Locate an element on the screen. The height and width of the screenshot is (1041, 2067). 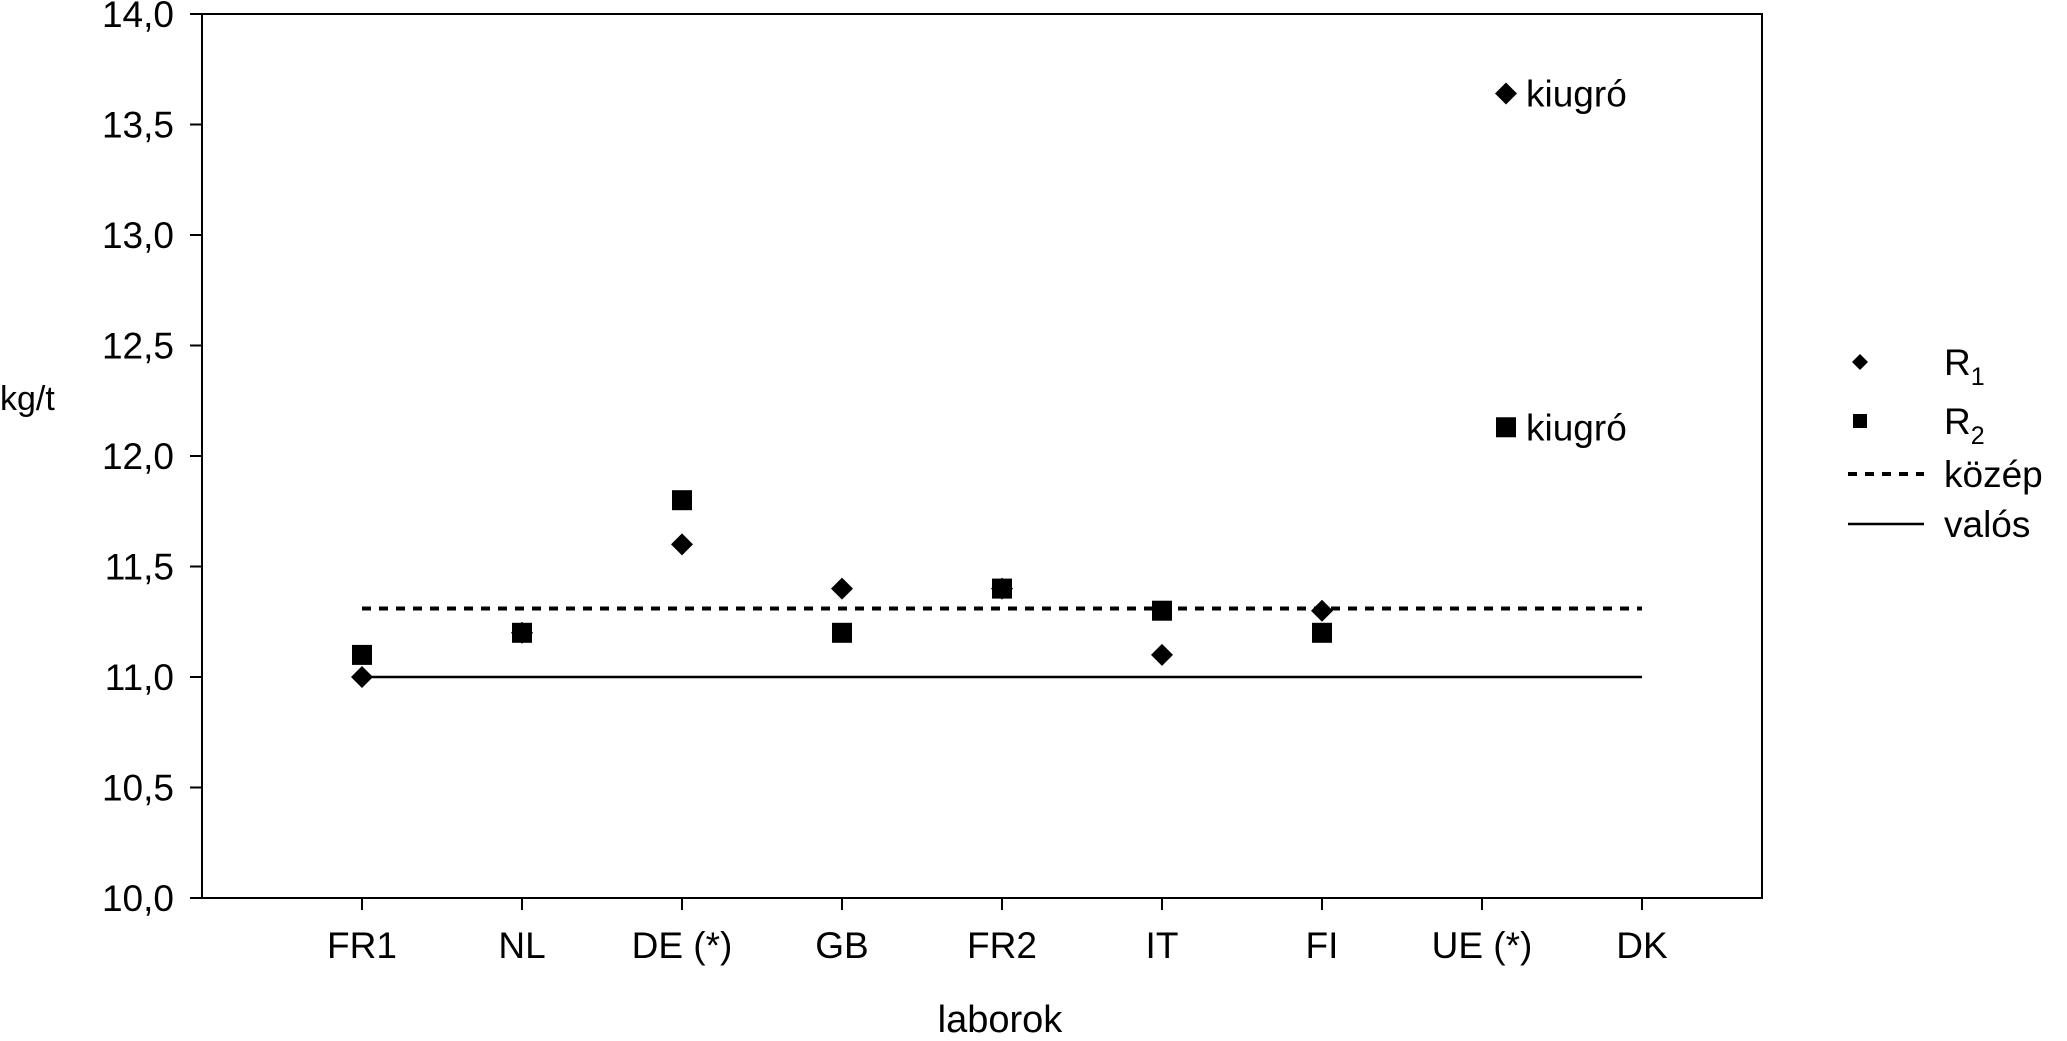
y-tick-label: 11,5 is located at coordinates (139, 567).